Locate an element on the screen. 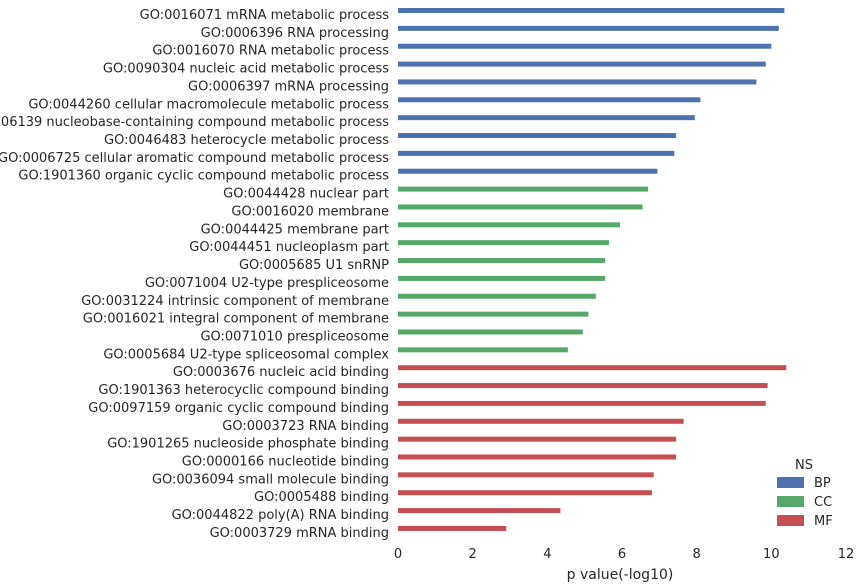  category-label: GO:0044822 poly(A) RNA binding is located at coordinates (280, 515).